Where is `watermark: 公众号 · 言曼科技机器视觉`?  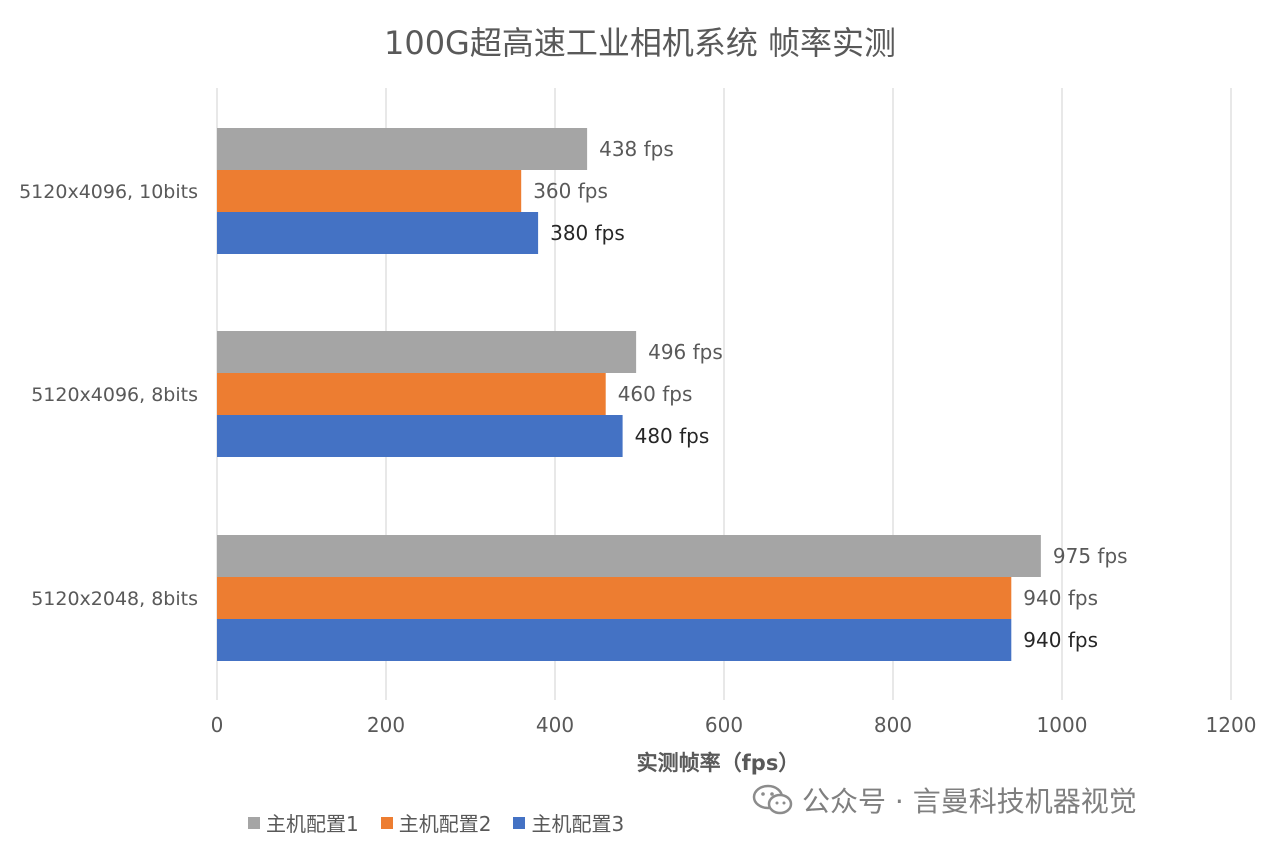 watermark: 公众号 · 言曼科技机器视觉 is located at coordinates (944, 800).